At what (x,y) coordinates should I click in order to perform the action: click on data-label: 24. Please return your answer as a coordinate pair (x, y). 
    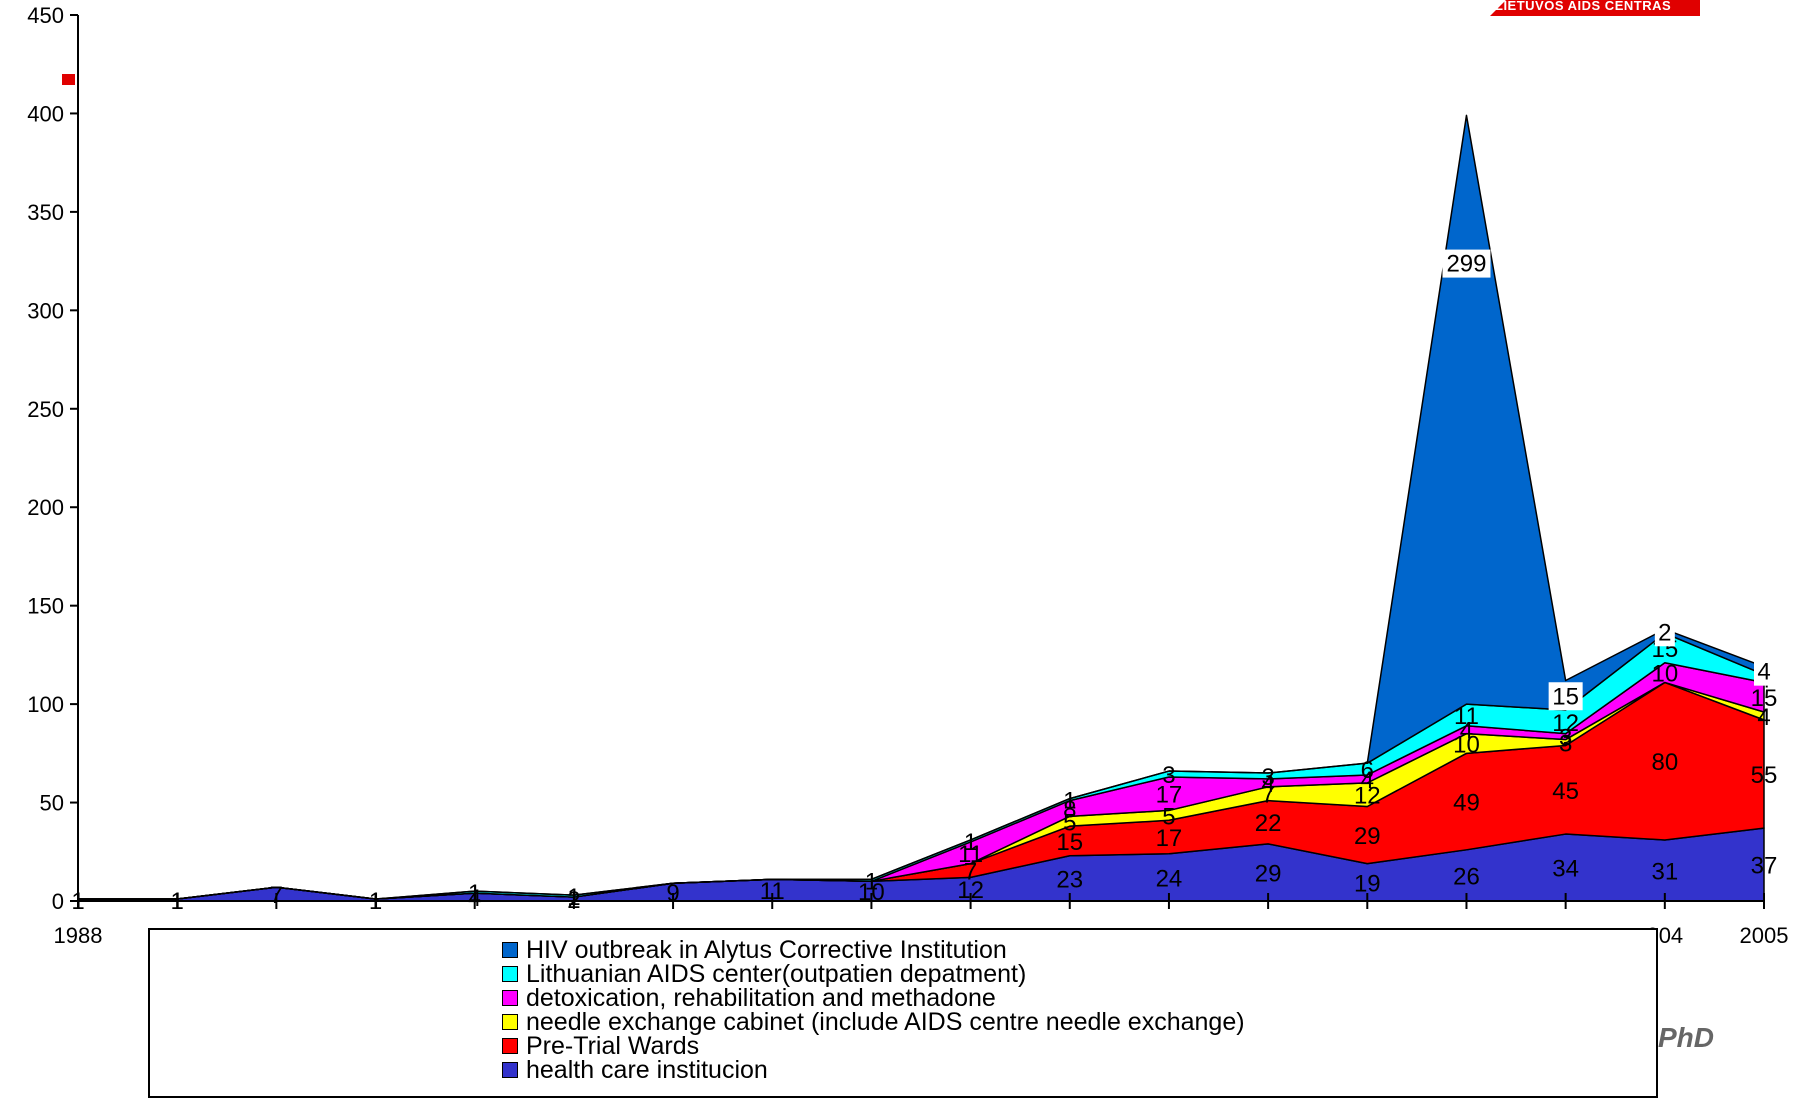
    Looking at the image, I should click on (1169, 878).